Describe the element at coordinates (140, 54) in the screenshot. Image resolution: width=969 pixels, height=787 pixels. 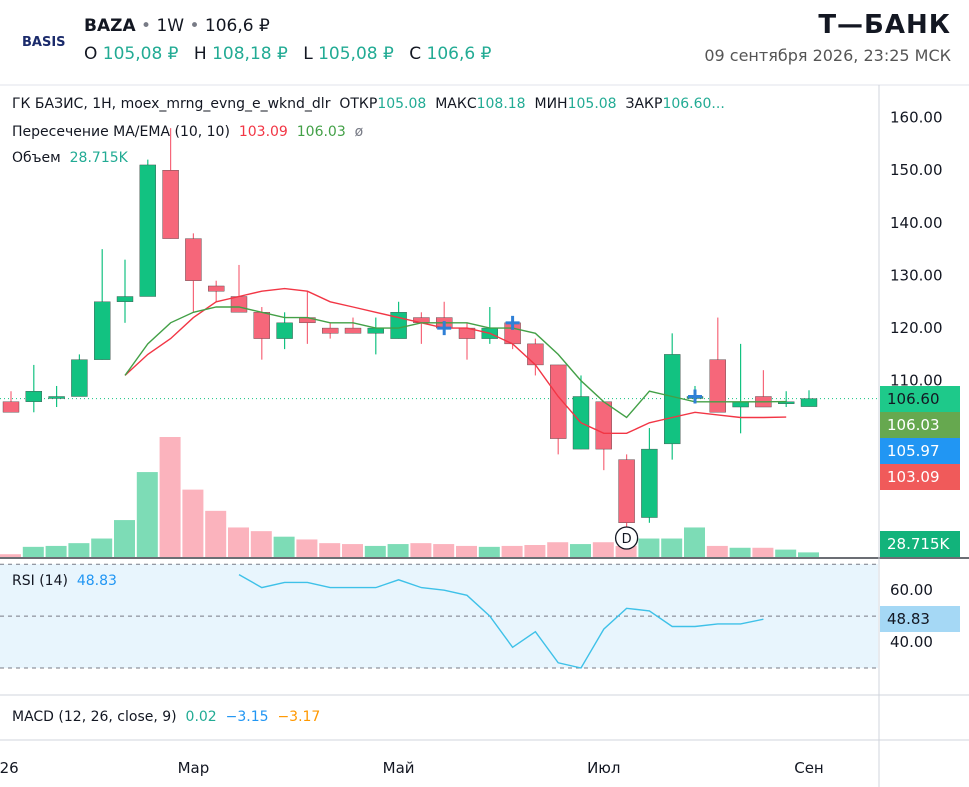
I see `open-value: 105,08 ₽` at that location.